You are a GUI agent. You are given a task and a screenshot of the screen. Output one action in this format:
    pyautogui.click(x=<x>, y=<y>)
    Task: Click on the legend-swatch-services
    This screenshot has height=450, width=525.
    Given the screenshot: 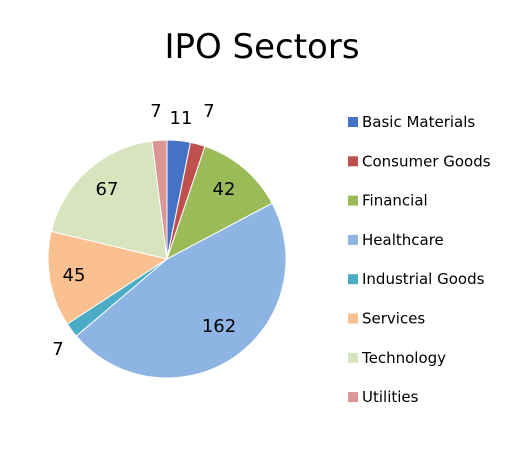 What is the action you would take?
    pyautogui.click(x=353, y=318)
    